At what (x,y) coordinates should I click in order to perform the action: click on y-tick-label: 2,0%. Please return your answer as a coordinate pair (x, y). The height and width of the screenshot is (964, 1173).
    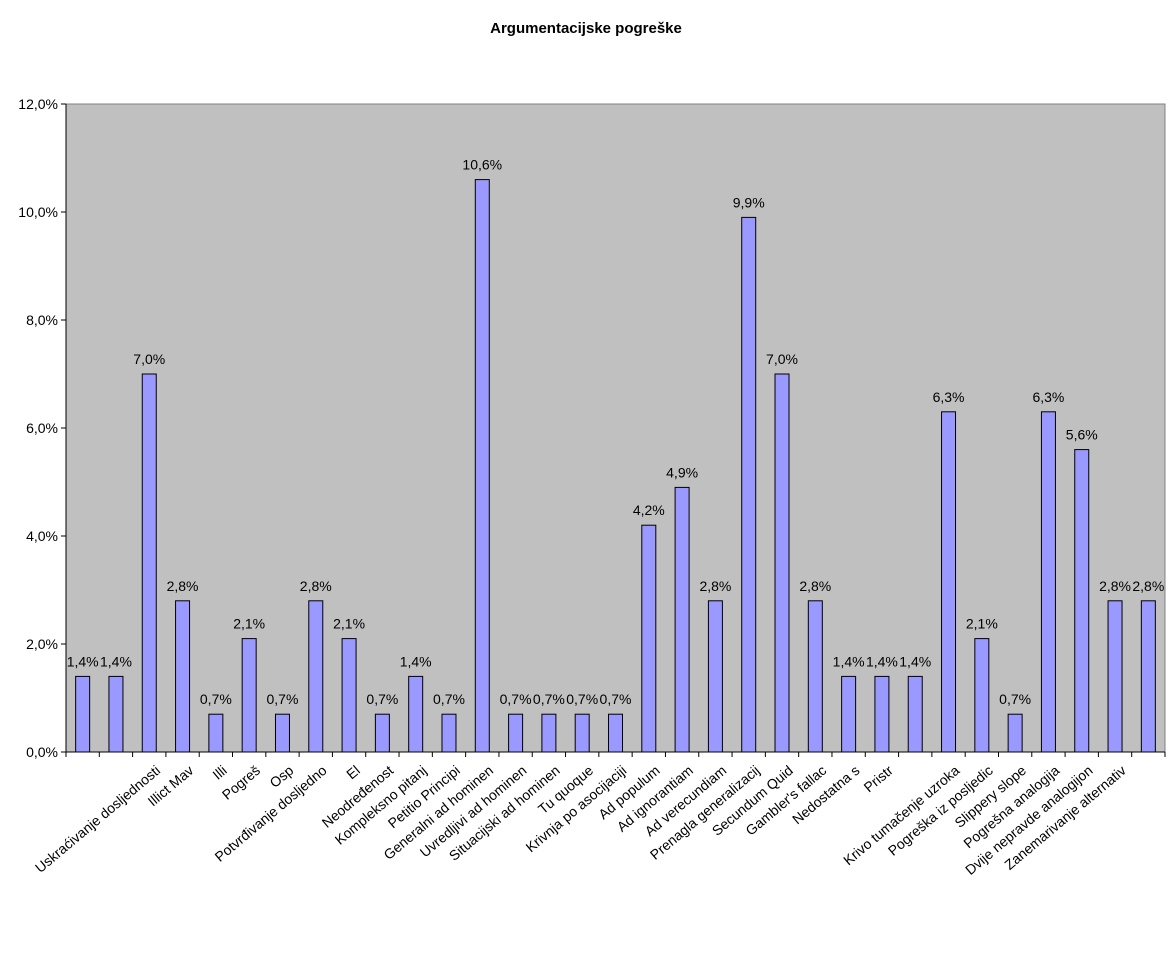
    Looking at the image, I should click on (42, 644).